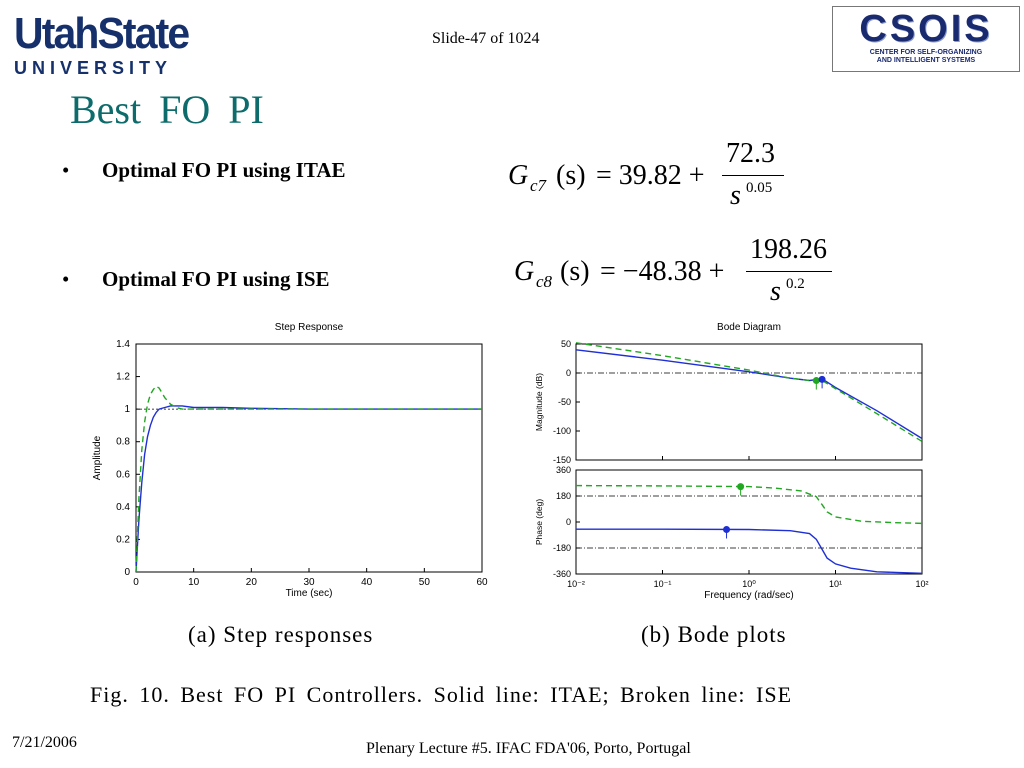 The height and width of the screenshot is (768, 1024). I want to click on equation-itae: G c7 (s) = 39.82 + 72.3 s 0.05, so click(658, 176).